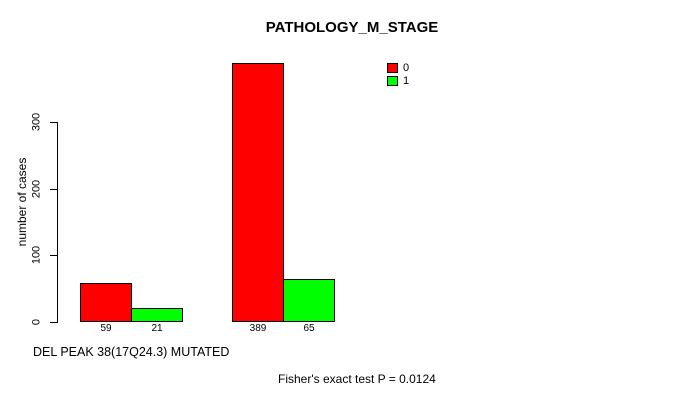 This screenshot has width=690, height=400. I want to click on legend-row: 0, so click(398, 68).